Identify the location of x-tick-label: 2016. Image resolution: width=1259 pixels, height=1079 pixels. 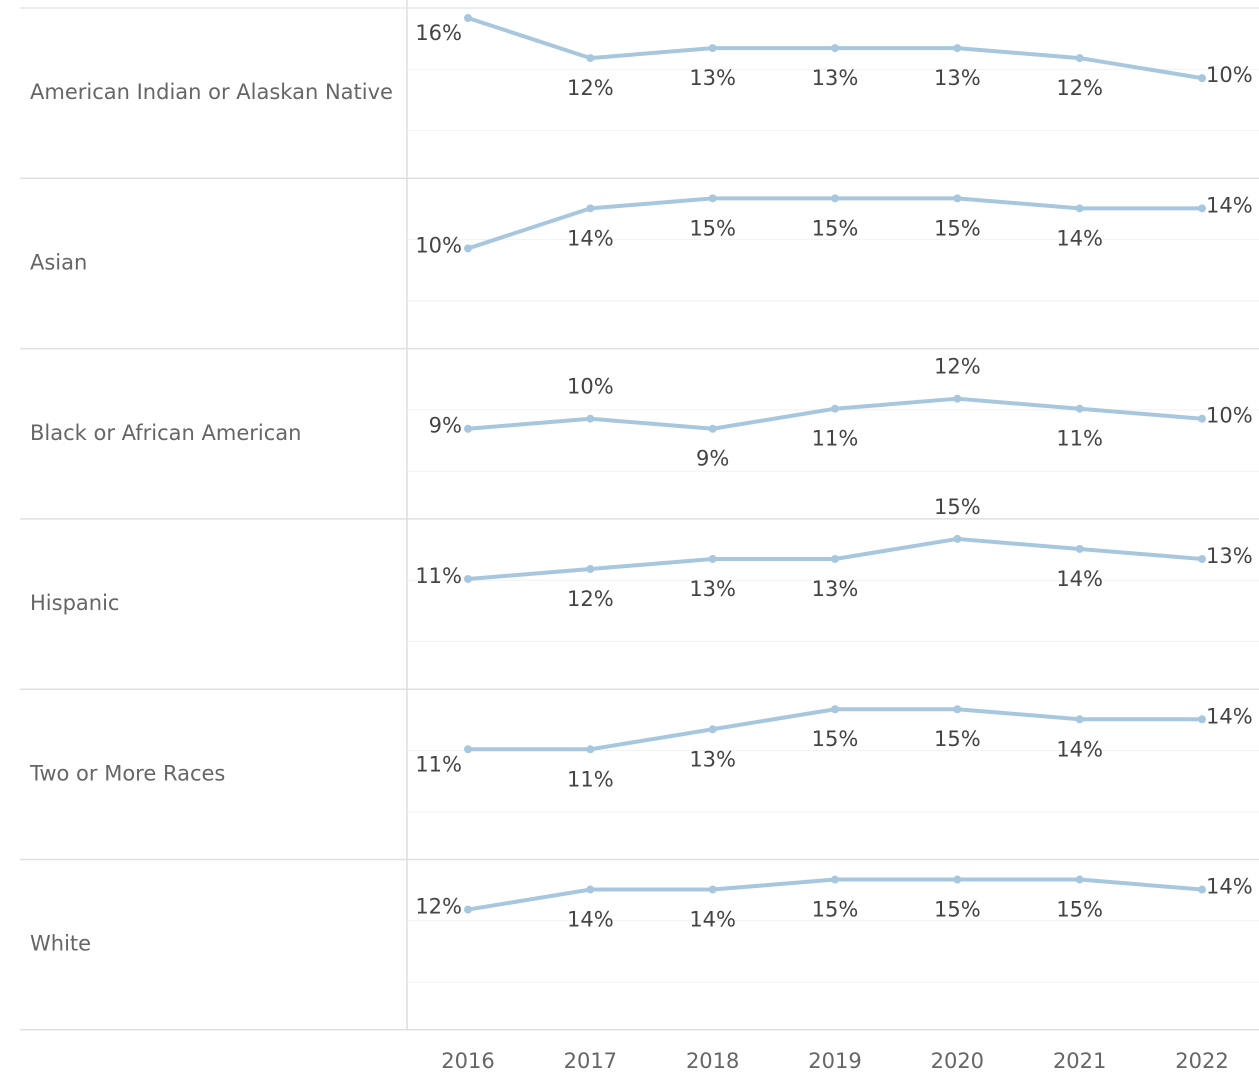
(467, 1061).